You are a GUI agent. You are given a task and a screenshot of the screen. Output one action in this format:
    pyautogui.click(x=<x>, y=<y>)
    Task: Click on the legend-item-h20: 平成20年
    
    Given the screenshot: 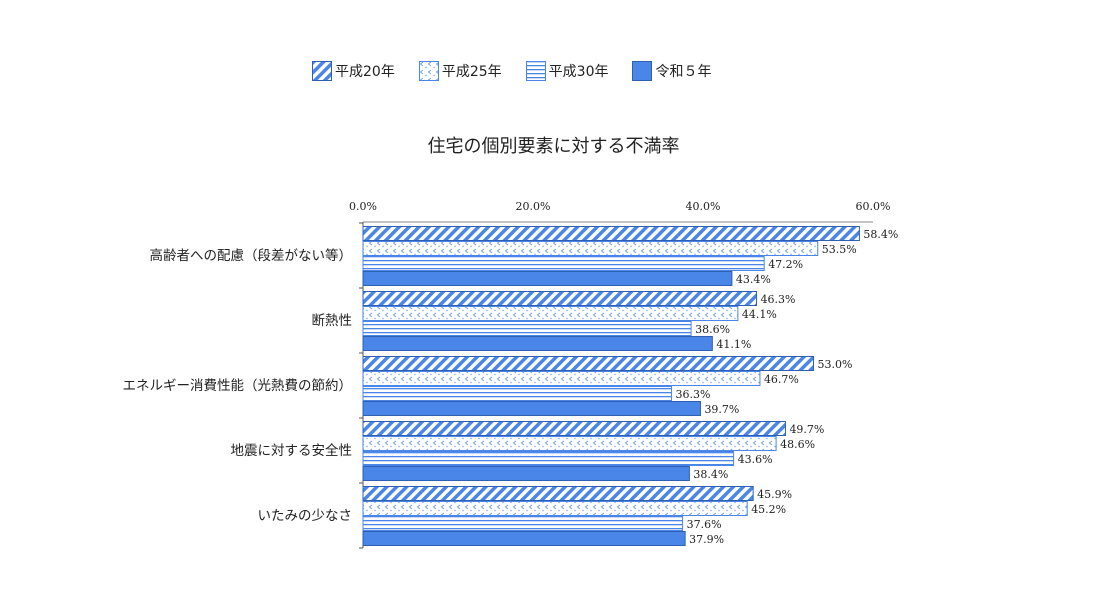 What is the action you would take?
    pyautogui.click(x=353, y=71)
    